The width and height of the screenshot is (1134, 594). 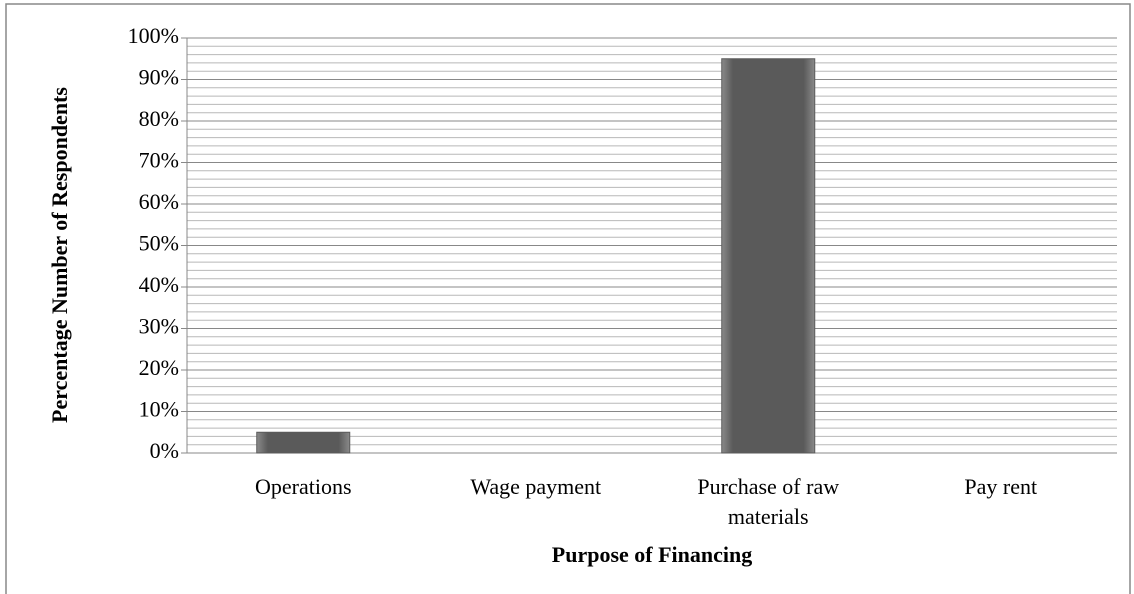 I want to click on y-tick-label: 30%, so click(x=159, y=326).